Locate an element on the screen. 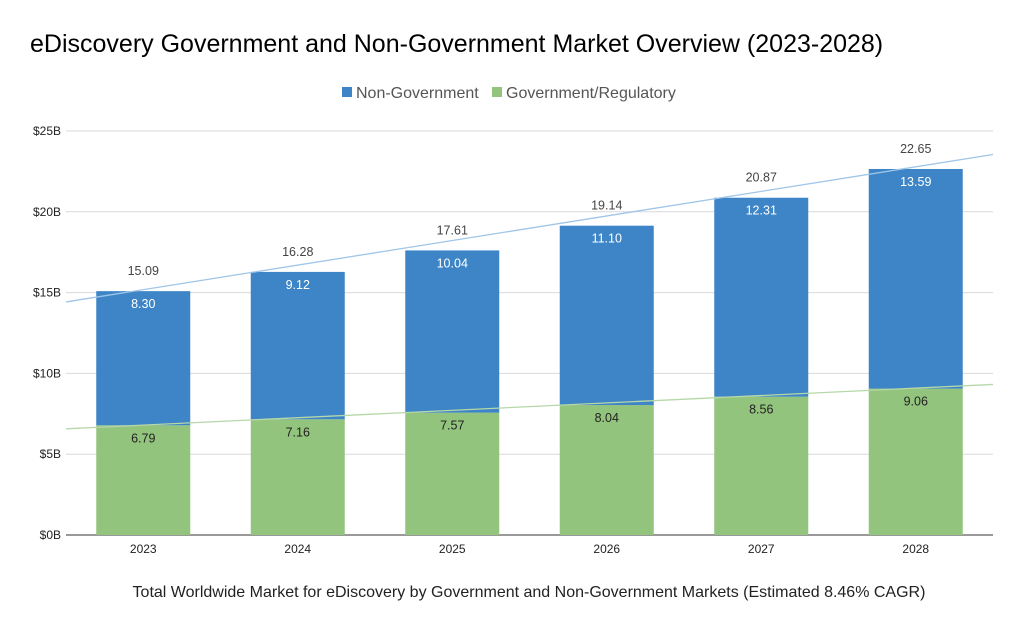 The height and width of the screenshot is (633, 1024). total-label: 19.14 is located at coordinates (606, 206).